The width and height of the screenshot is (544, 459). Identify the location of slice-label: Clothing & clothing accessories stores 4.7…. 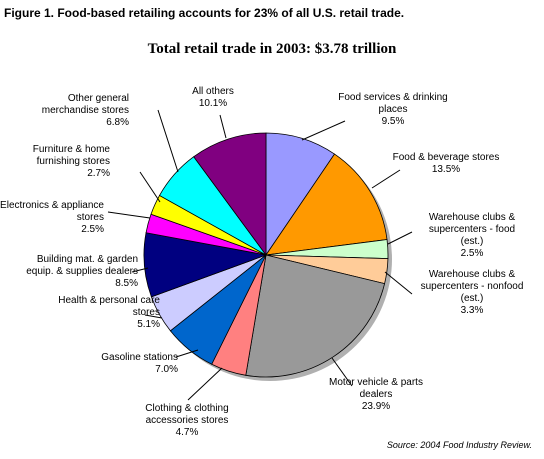
(186, 420).